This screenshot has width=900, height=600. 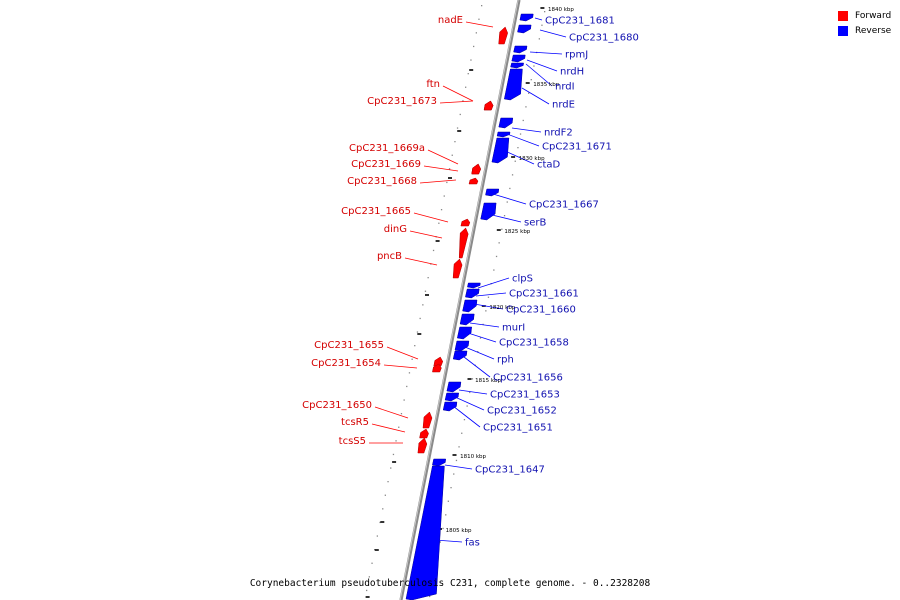 What do you see at coordinates (402, 353) in the screenshot?
I see `gene-cpc231-1655-leader` at bounding box center [402, 353].